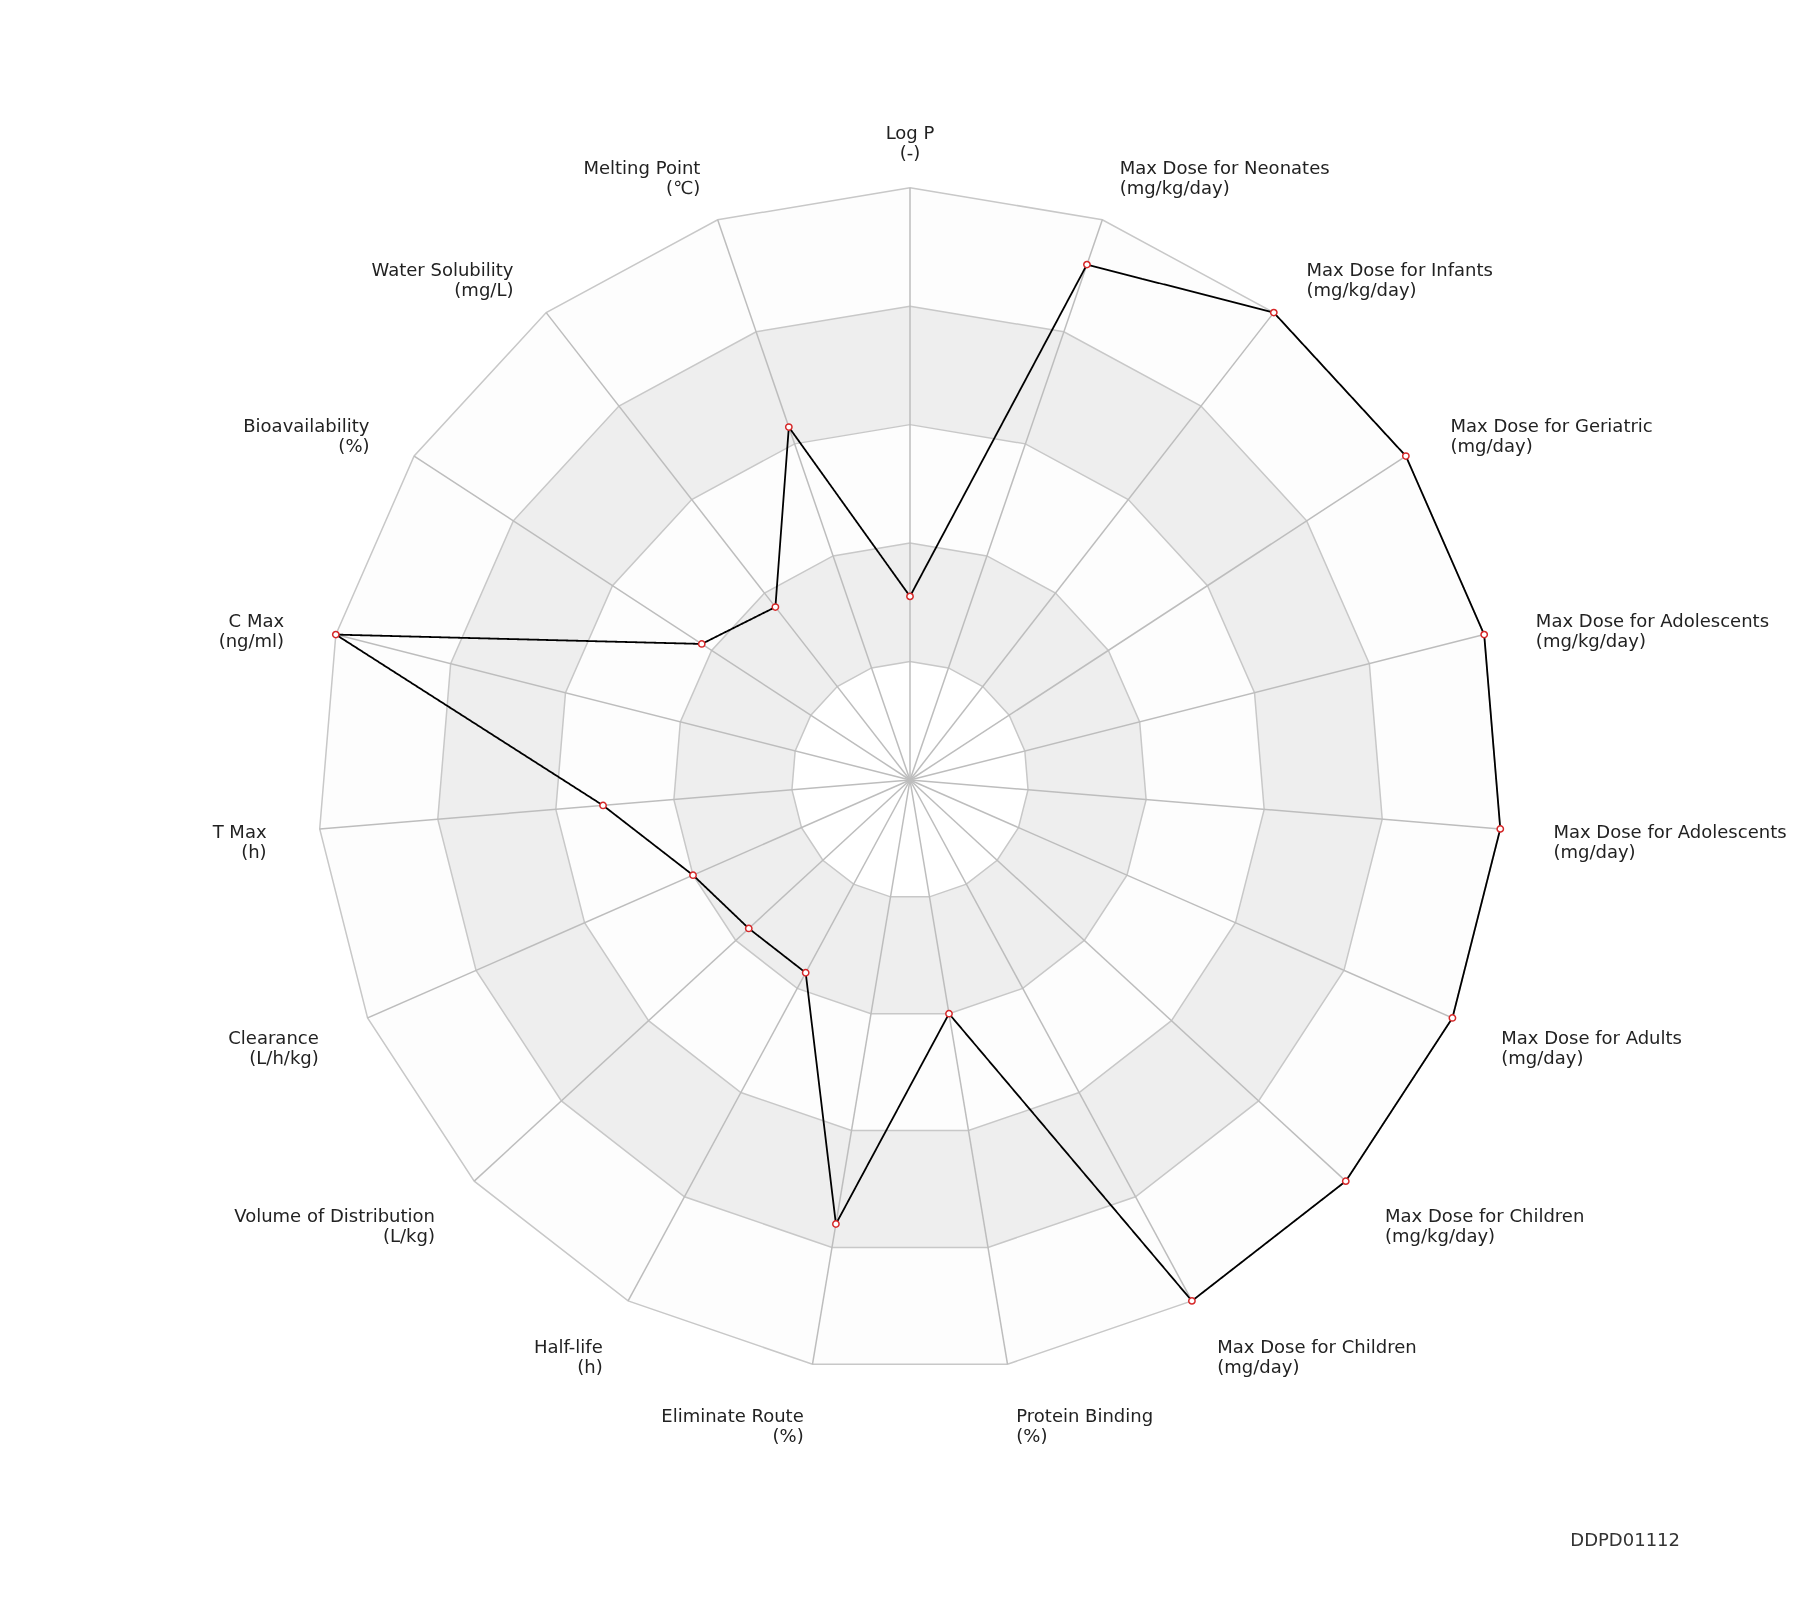  What do you see at coordinates (1551, 435) in the screenshot?
I see `spoke-label: Max Dose for Geriatric (mg/day)` at bounding box center [1551, 435].